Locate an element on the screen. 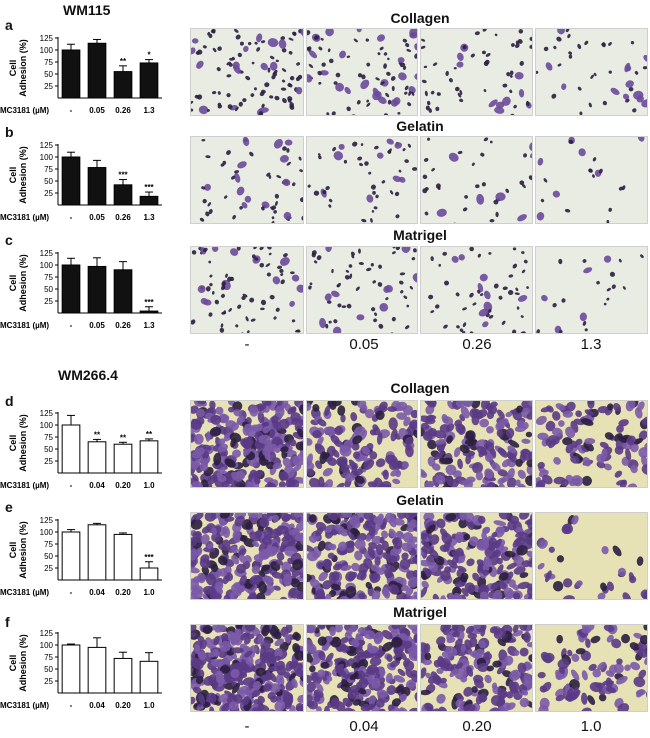 The width and height of the screenshot is (650, 738). y-tick-label: 100 is located at coordinates (47, 50).